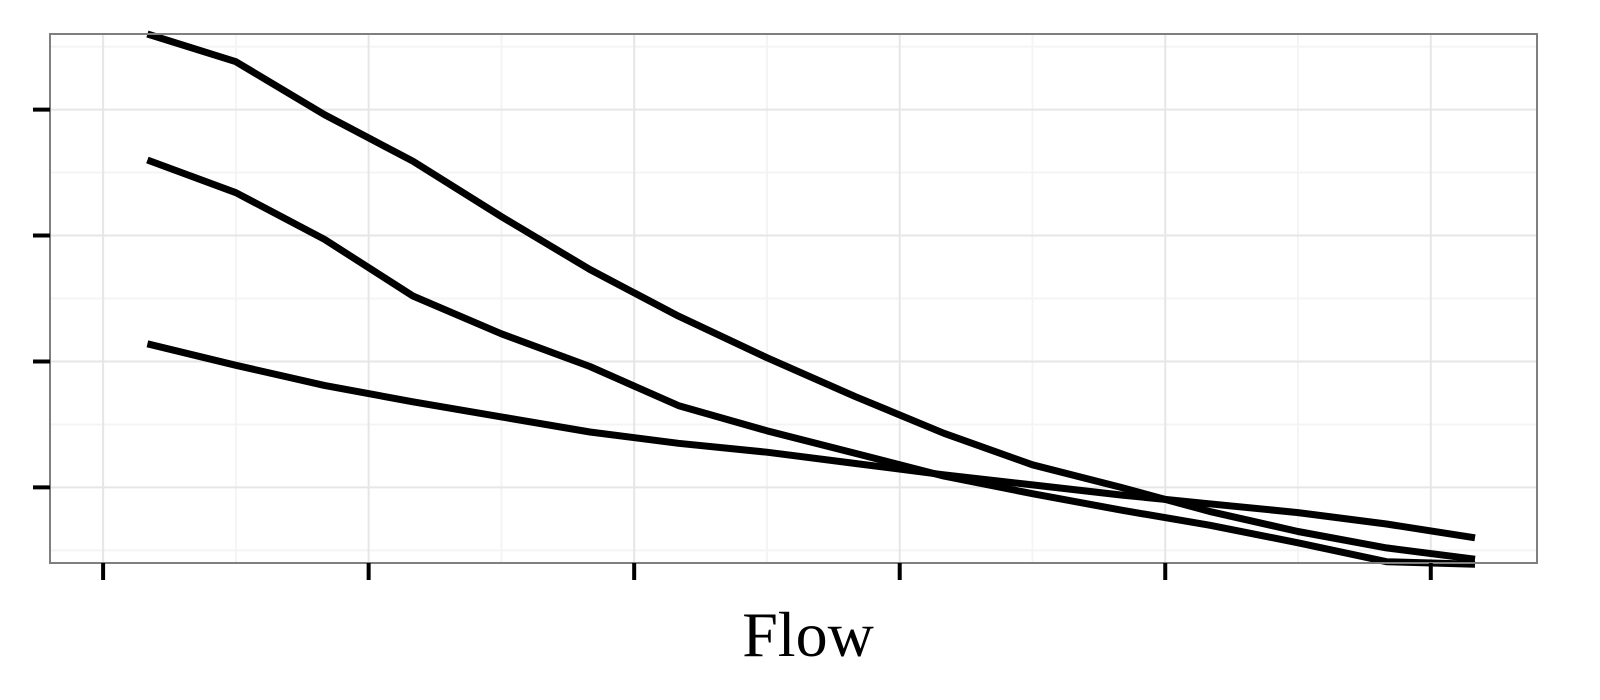  Describe the element at coordinates (808, 634) in the screenshot. I see `x-axis-label: Flow` at that location.